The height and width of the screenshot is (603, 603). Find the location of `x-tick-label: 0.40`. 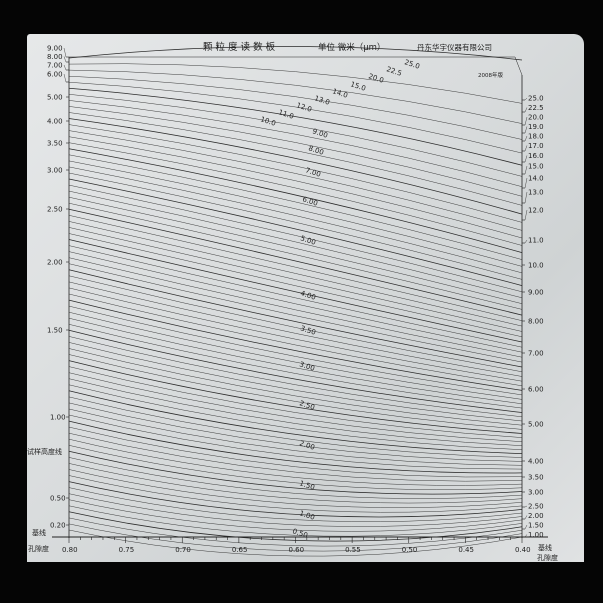

x-tick-label: 0.40 is located at coordinates (523, 550).